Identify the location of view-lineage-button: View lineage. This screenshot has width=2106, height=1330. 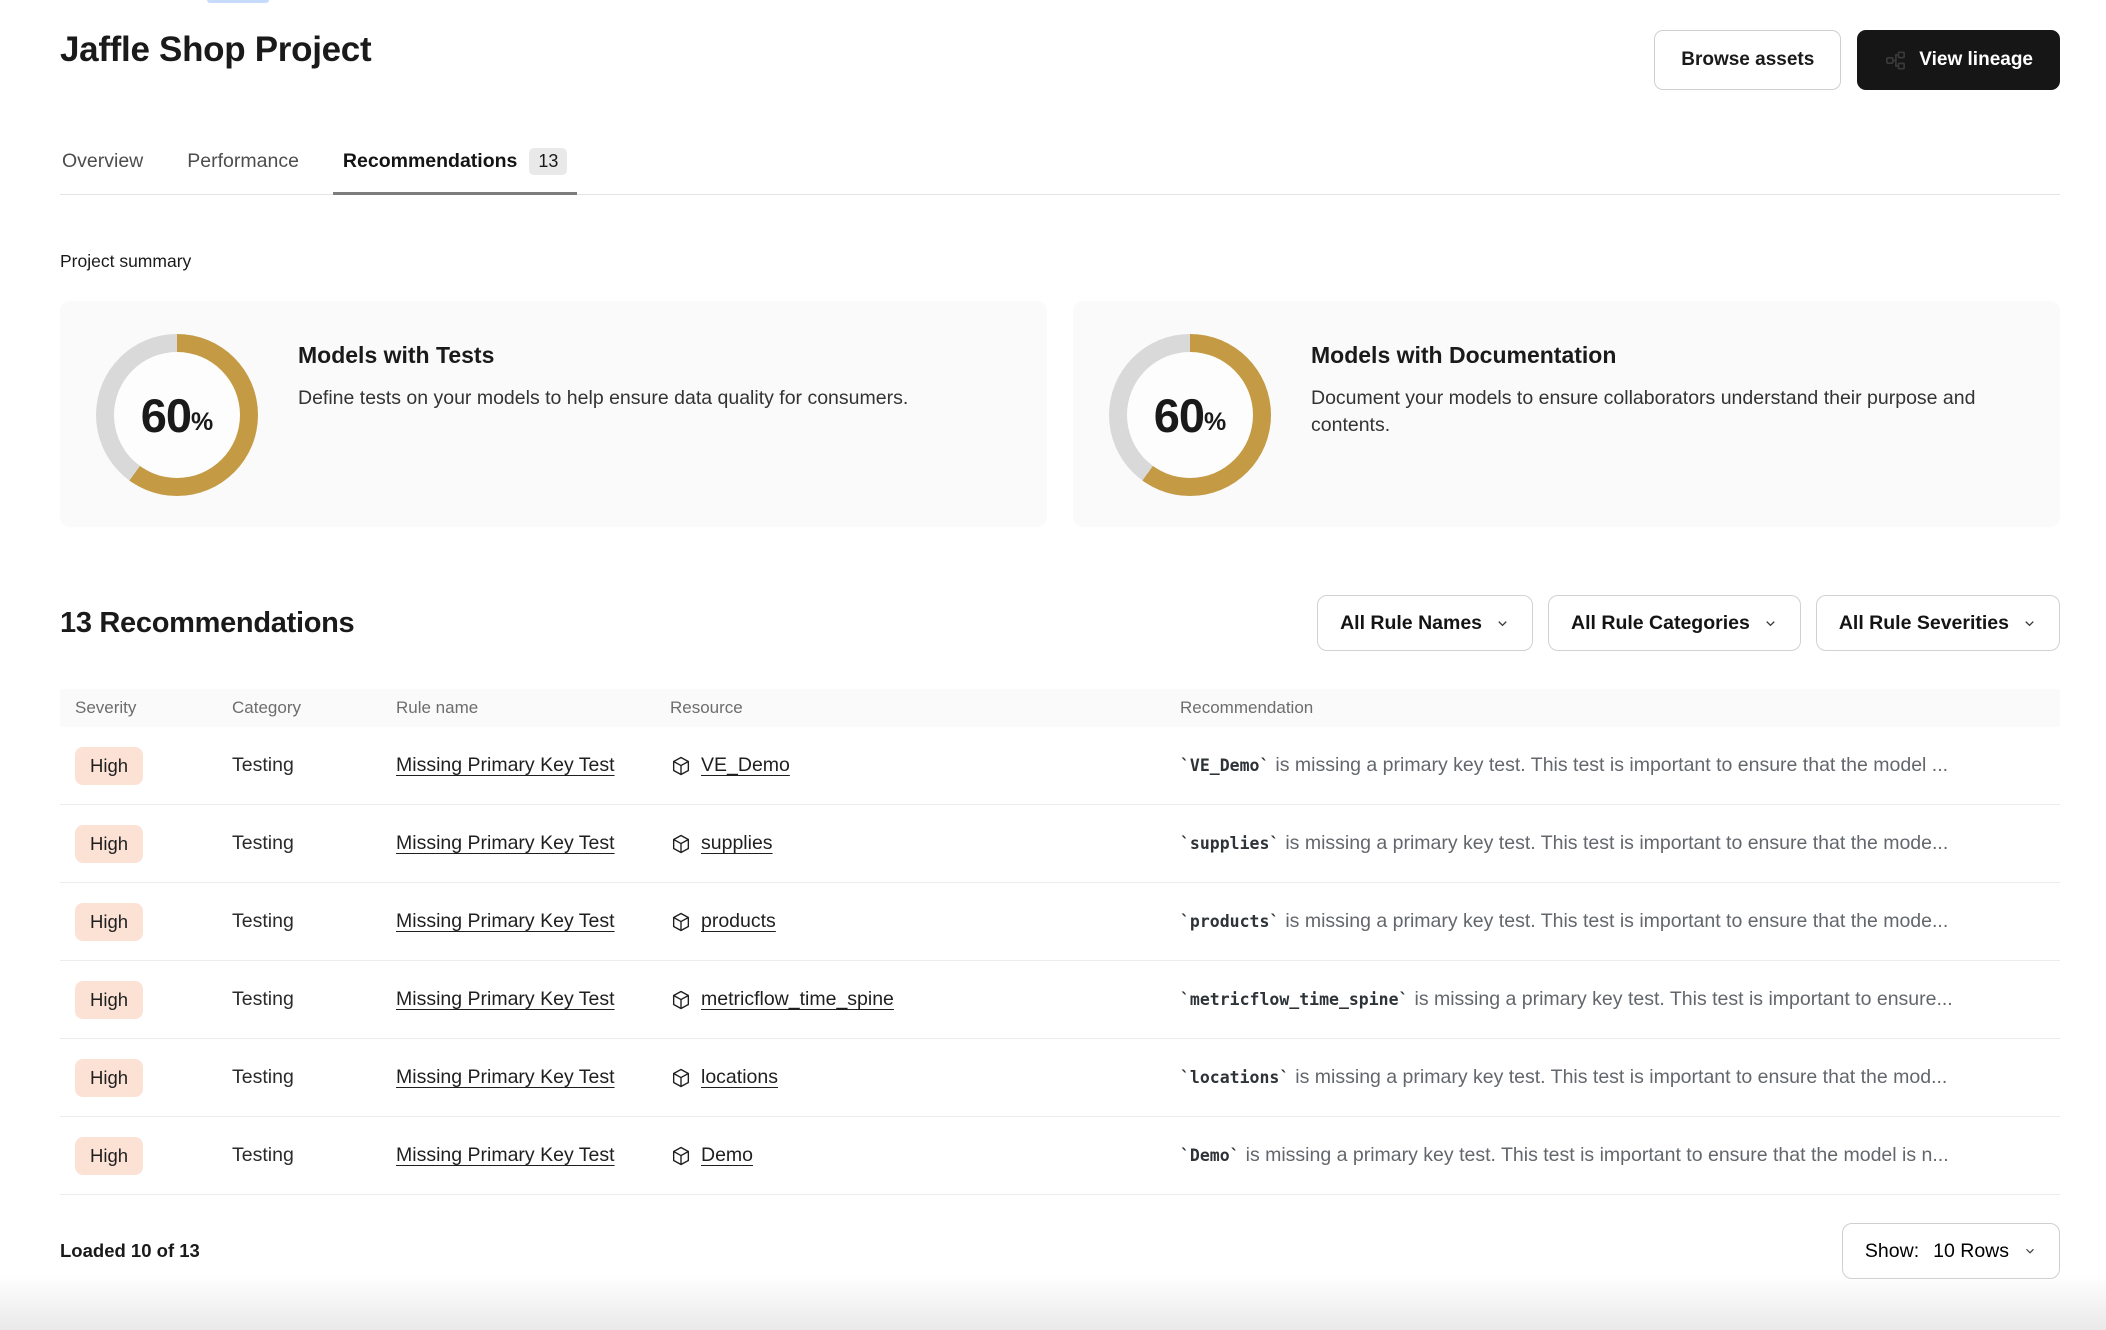
(1958, 60).